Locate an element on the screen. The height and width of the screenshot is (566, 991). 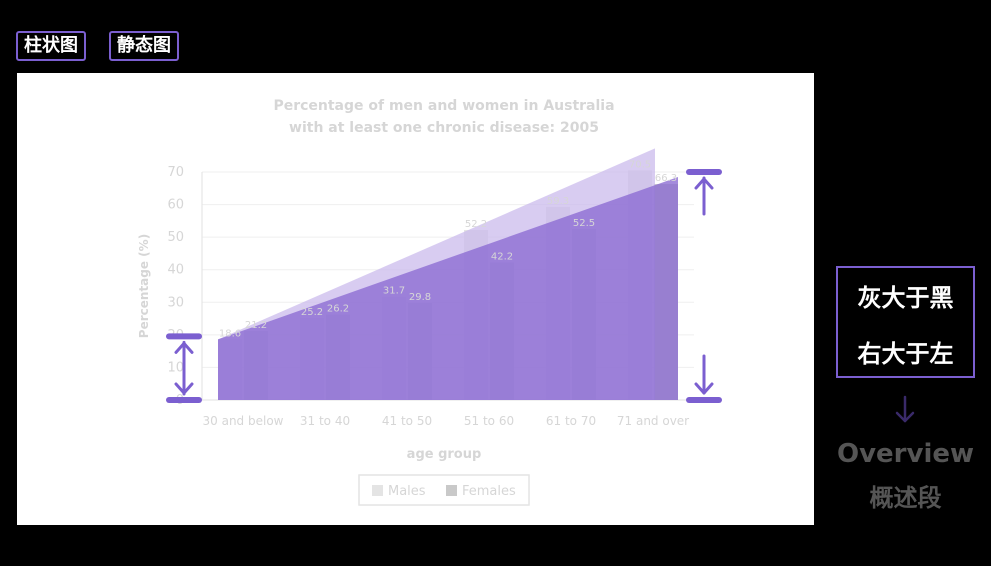
tag-bar-chart: 柱状图 is located at coordinates (51, 46).